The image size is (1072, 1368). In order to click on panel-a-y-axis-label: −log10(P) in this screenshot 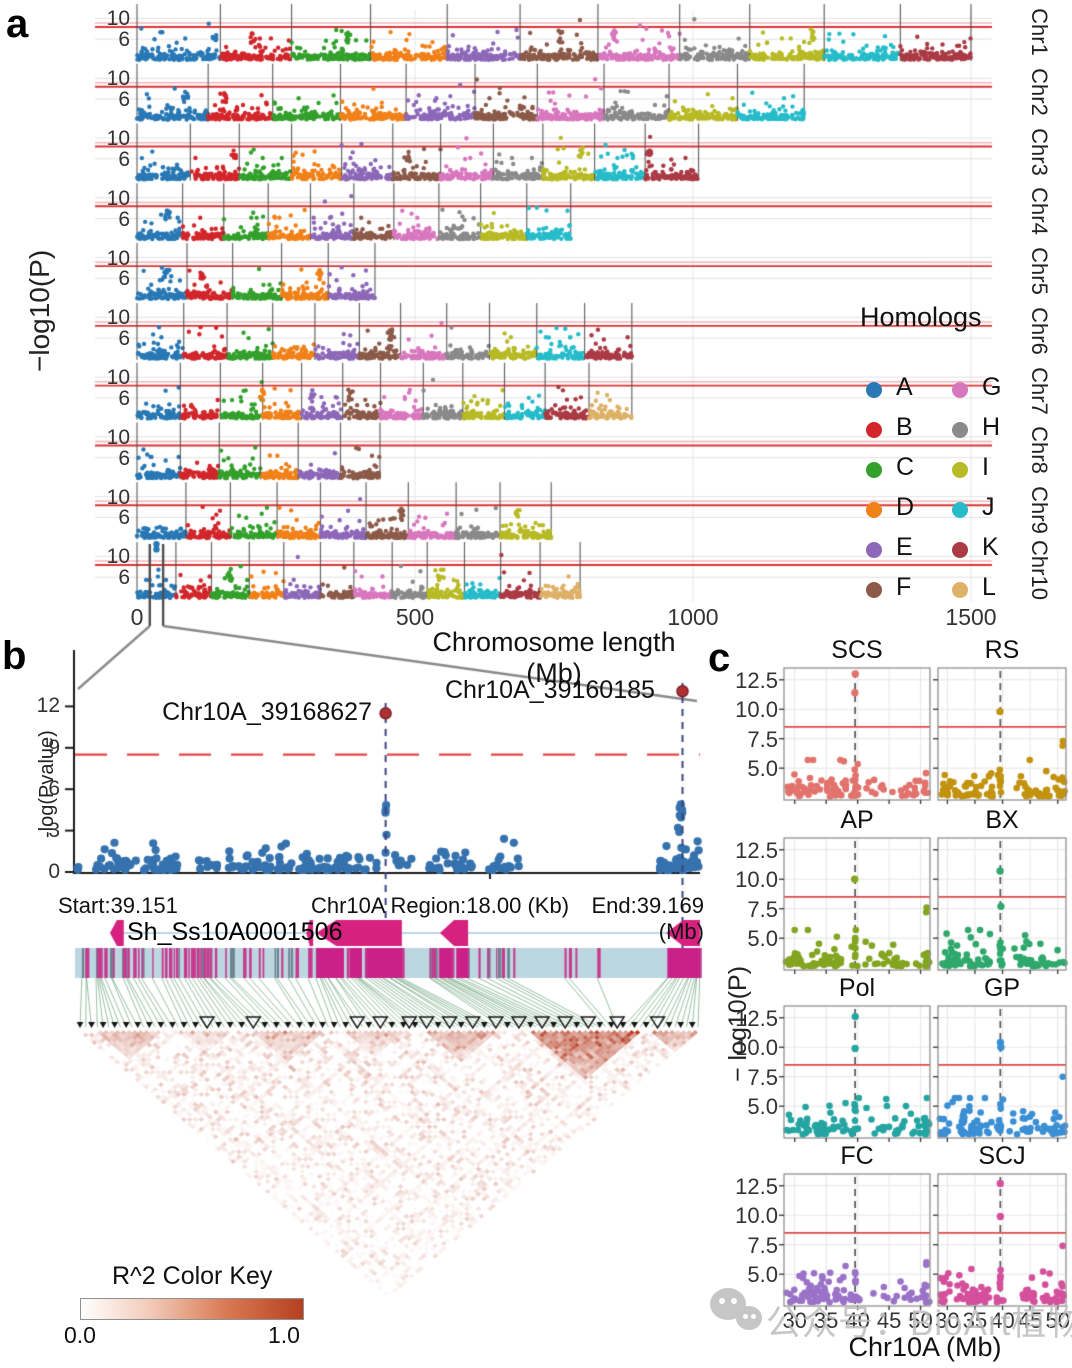, I will do `click(39, 310)`.